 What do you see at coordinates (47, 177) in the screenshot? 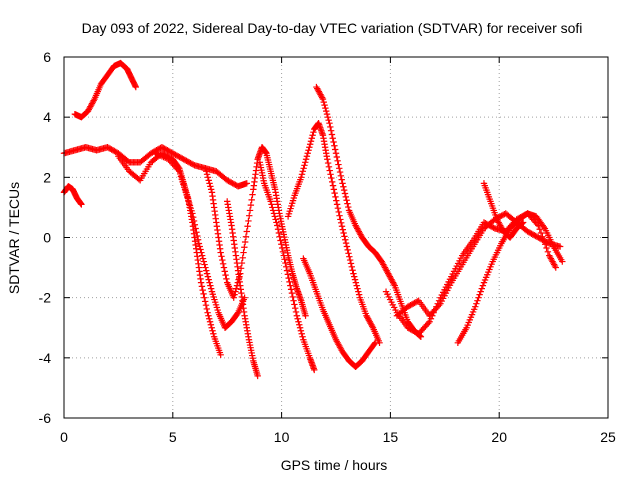
I see `y-tick-label: 2` at bounding box center [47, 177].